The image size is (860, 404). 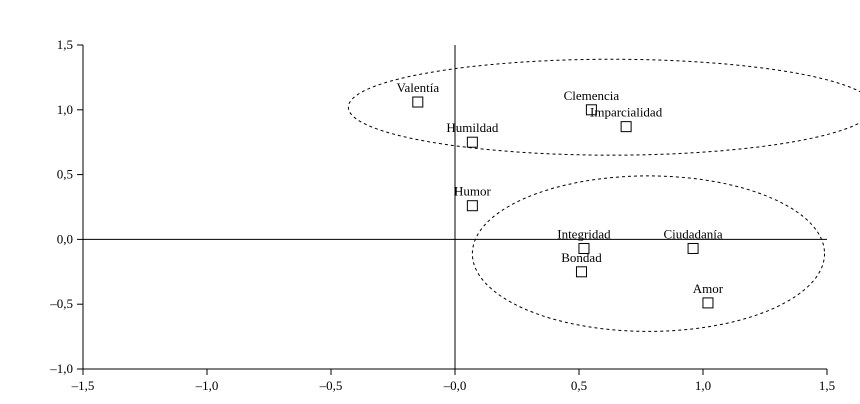 What do you see at coordinates (473, 191) in the screenshot?
I see `point-label: Humor` at bounding box center [473, 191].